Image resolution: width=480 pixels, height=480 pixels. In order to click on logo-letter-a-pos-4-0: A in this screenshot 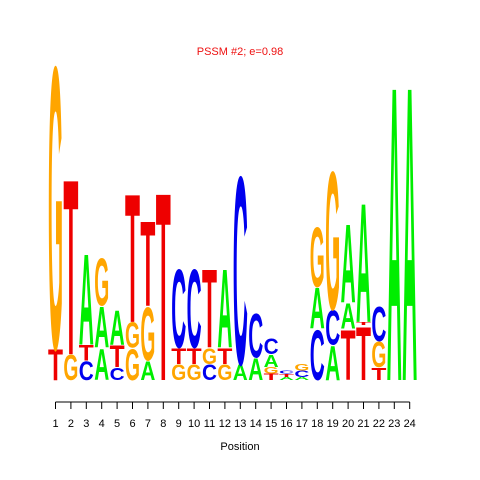, I will do `click(101, 365)`.